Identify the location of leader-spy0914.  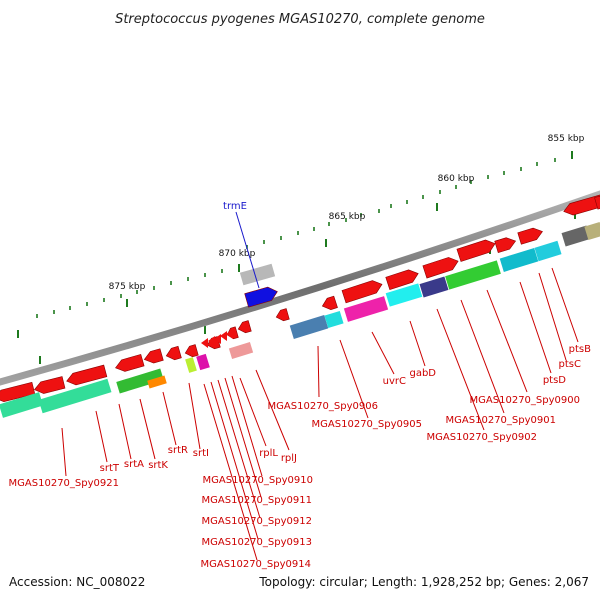
(230, 472).